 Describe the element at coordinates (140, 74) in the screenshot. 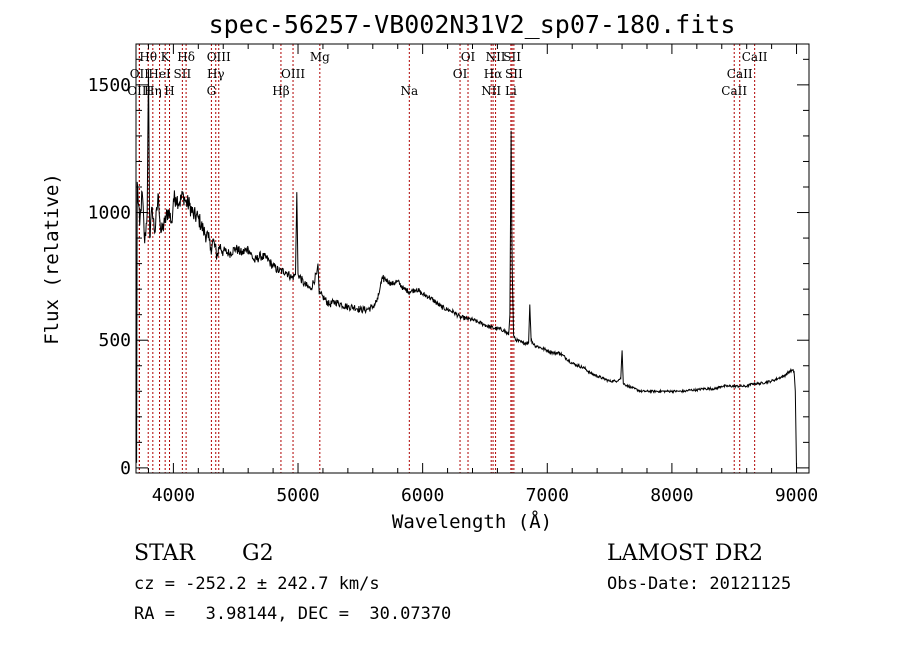

I see `line-marker-label: OII` at that location.